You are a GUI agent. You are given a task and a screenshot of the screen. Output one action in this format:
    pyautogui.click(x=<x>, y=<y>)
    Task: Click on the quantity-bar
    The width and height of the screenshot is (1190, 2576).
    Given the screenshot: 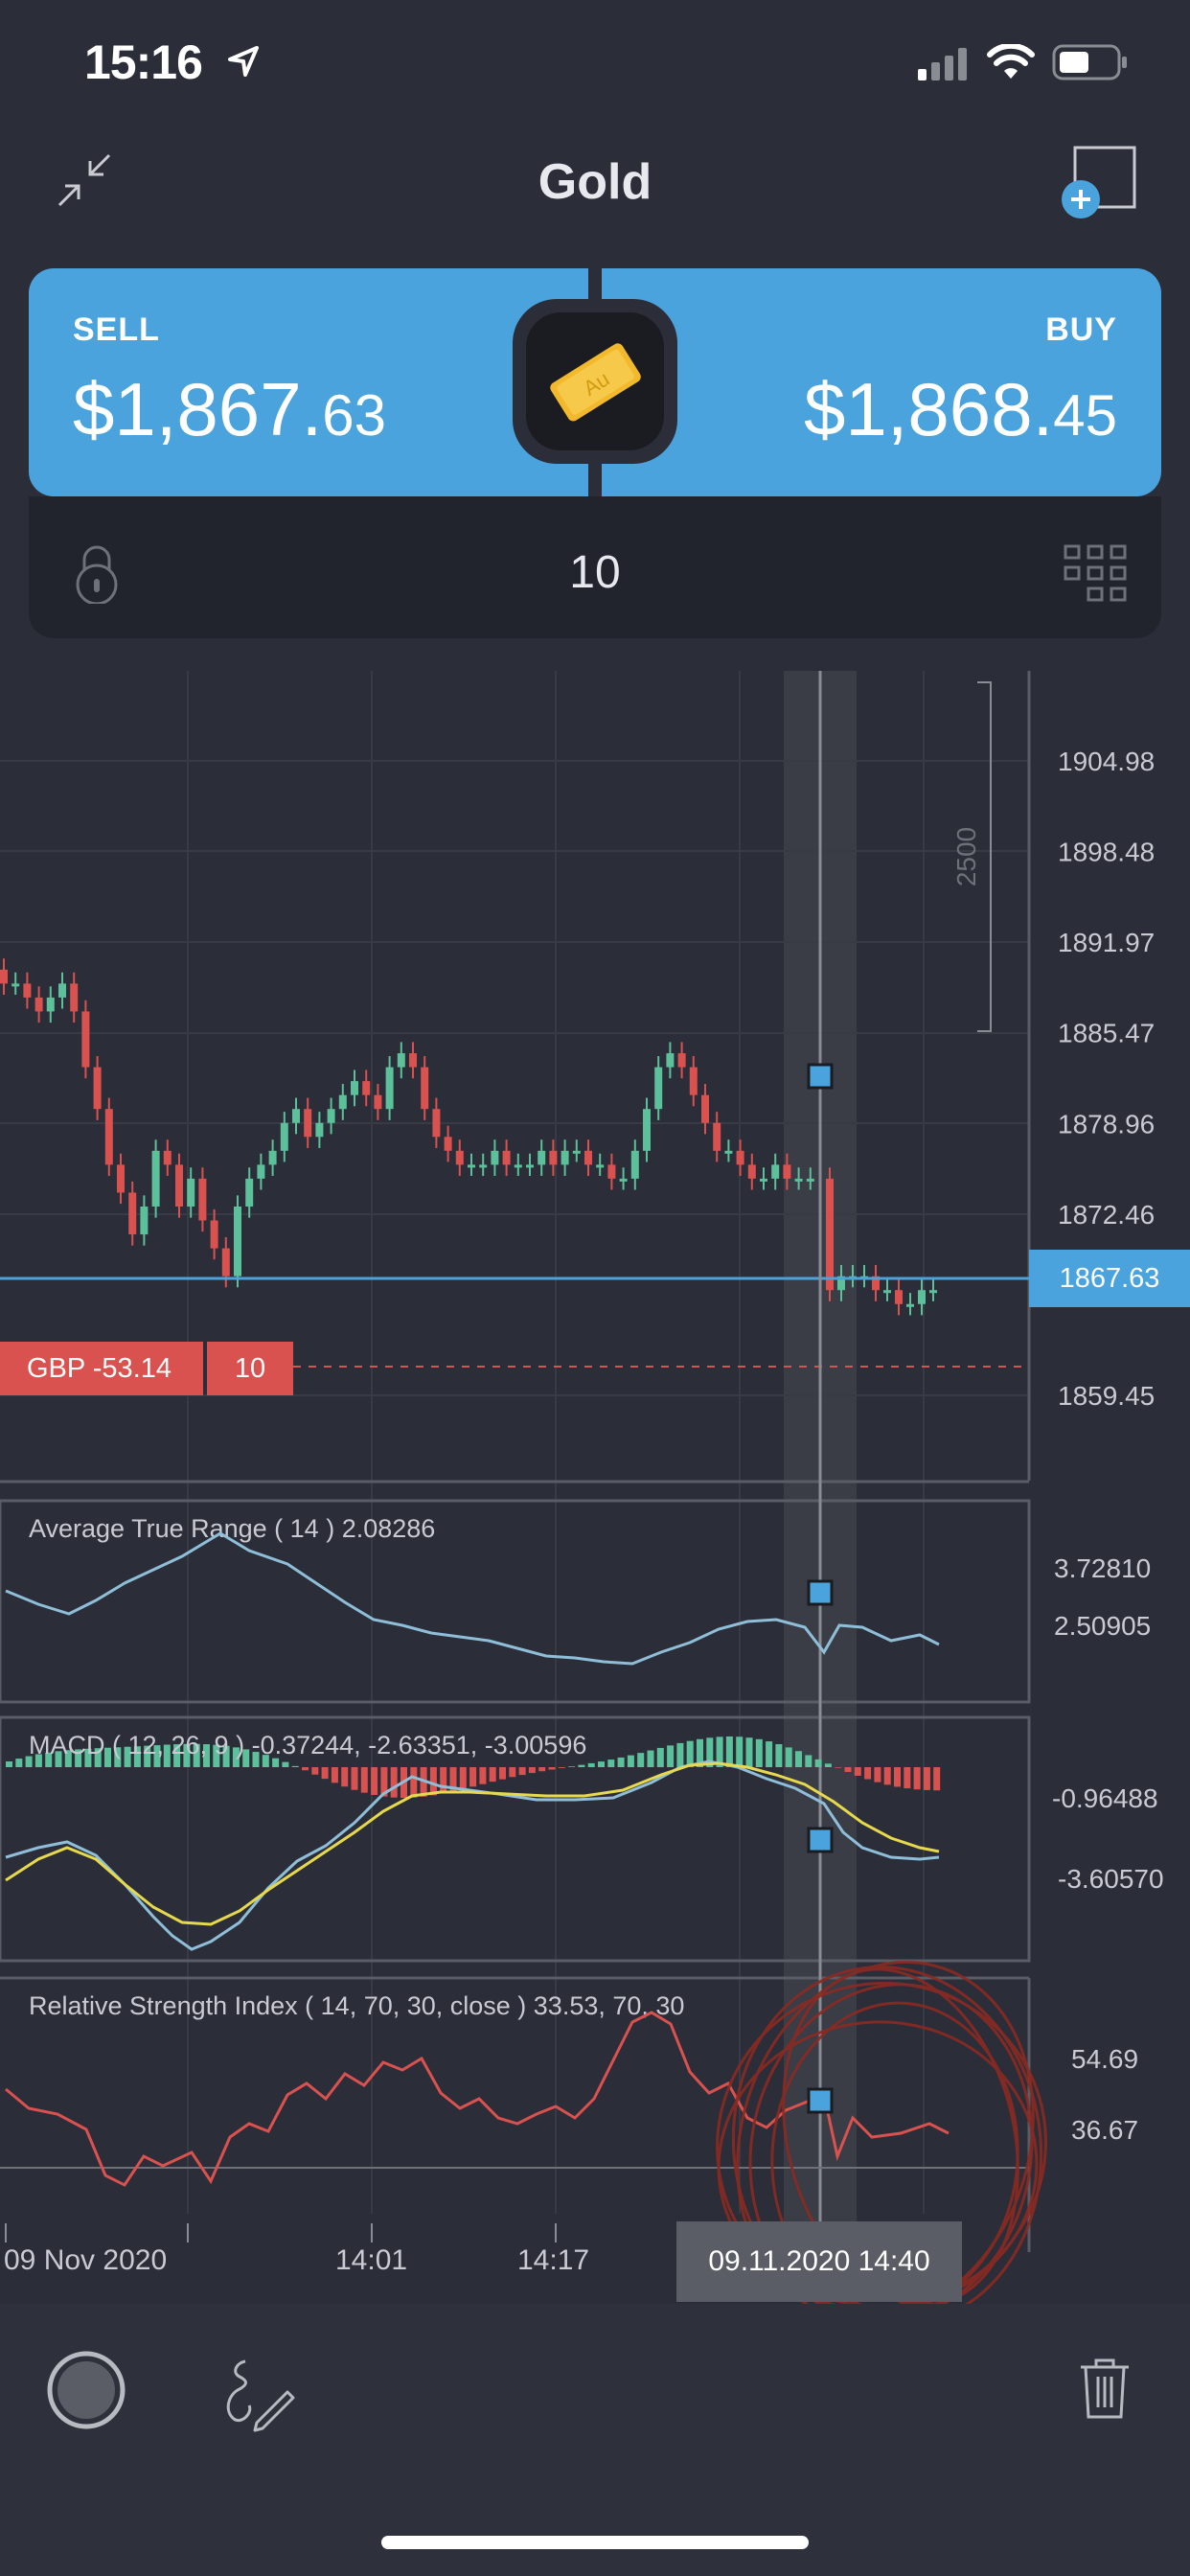 What is the action you would take?
    pyautogui.click(x=595, y=567)
    